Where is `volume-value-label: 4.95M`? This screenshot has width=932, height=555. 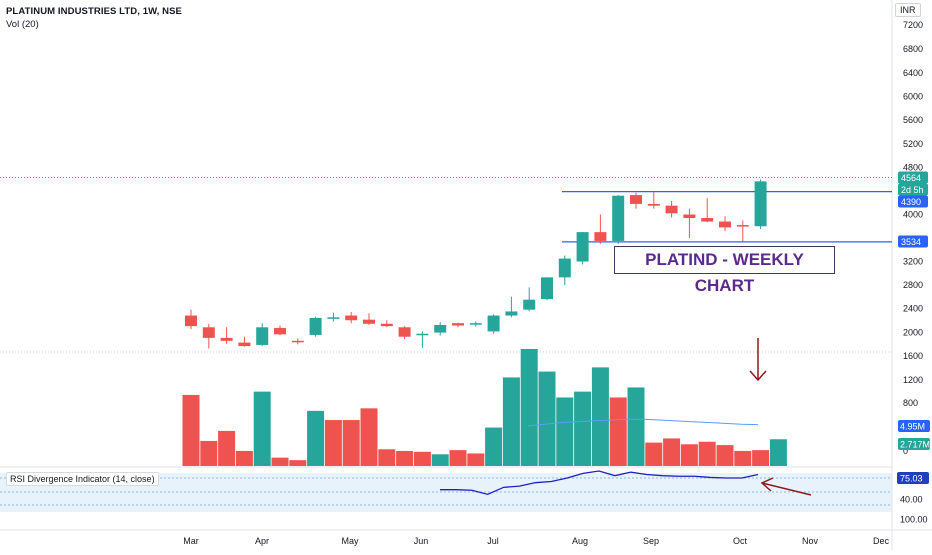 volume-value-label: 4.95M is located at coordinates (912, 427).